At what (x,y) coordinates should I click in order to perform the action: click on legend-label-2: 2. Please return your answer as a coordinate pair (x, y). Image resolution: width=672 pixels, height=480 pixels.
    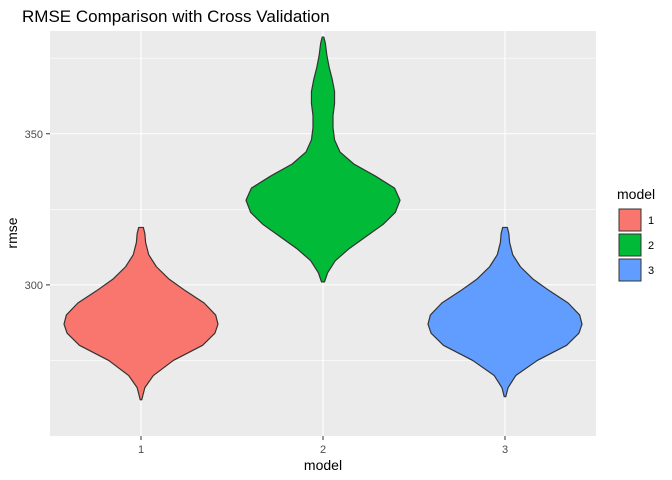
    Looking at the image, I should click on (651, 246).